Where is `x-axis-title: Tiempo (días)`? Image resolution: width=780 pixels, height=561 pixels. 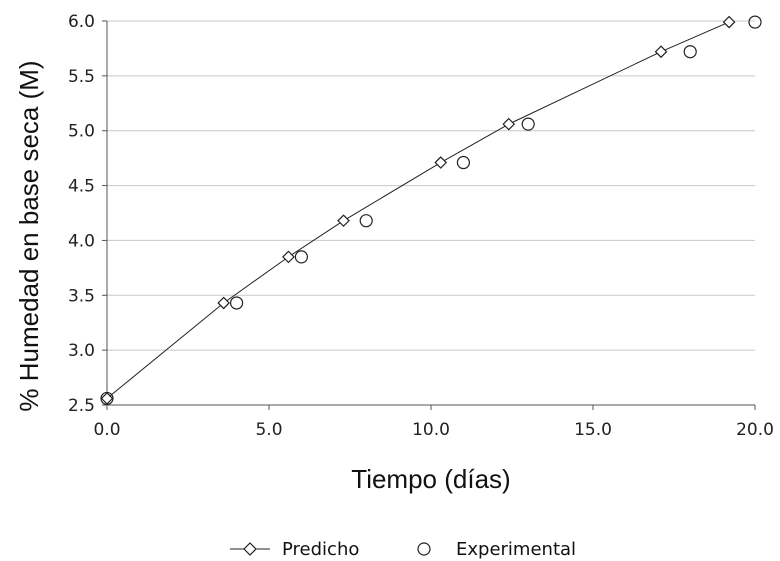
x-axis-title: Tiempo (días) is located at coordinates (430, 479).